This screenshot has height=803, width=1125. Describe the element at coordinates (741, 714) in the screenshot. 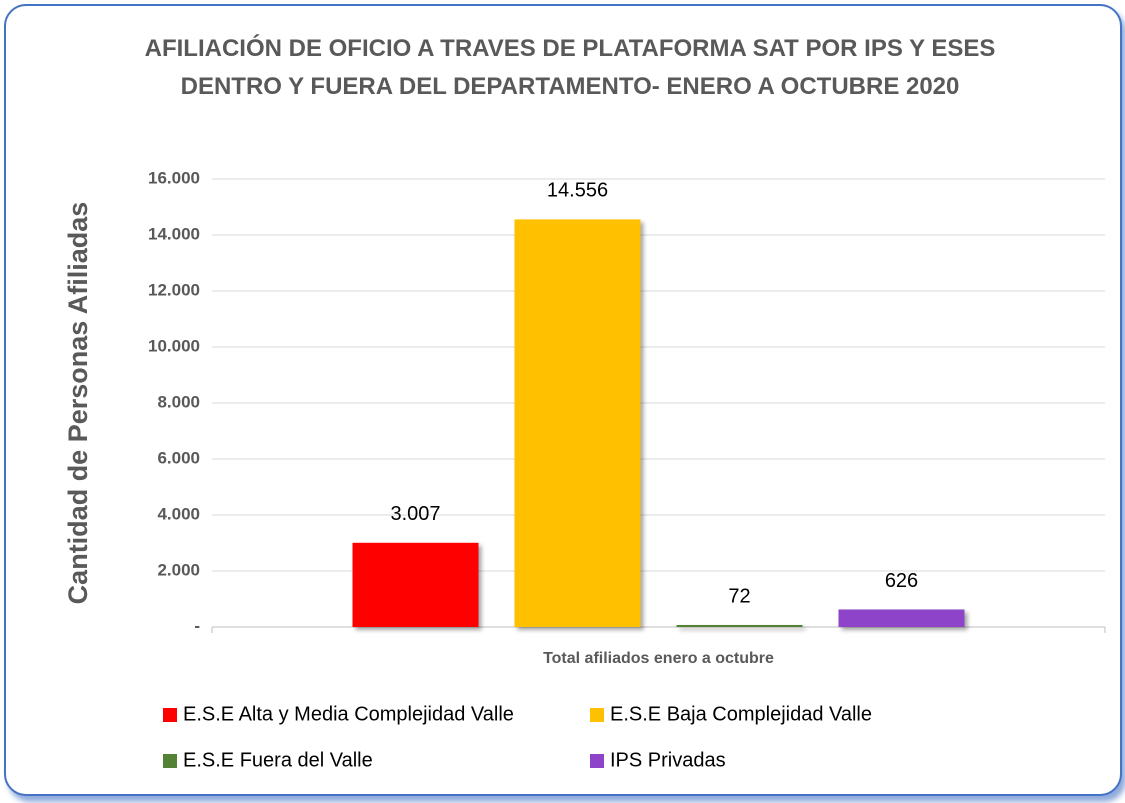

I see `legend-label: E.S.E Baja Complejidad Valle` at that location.